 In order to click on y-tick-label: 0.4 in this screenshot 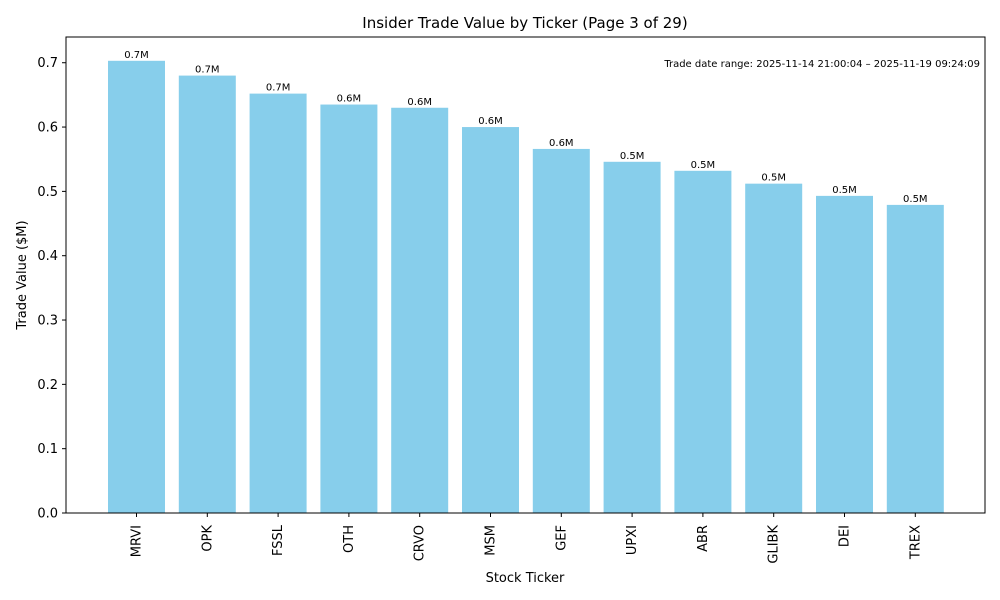, I will do `click(47, 256)`.